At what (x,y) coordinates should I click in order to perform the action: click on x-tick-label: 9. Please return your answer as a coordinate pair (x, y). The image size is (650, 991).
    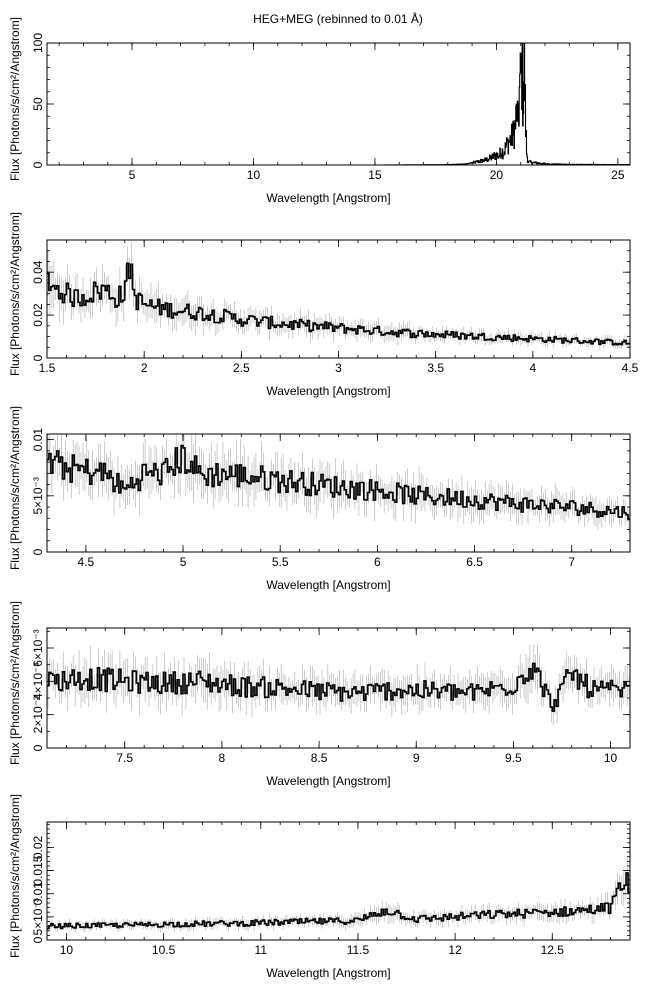
    Looking at the image, I should click on (416, 758).